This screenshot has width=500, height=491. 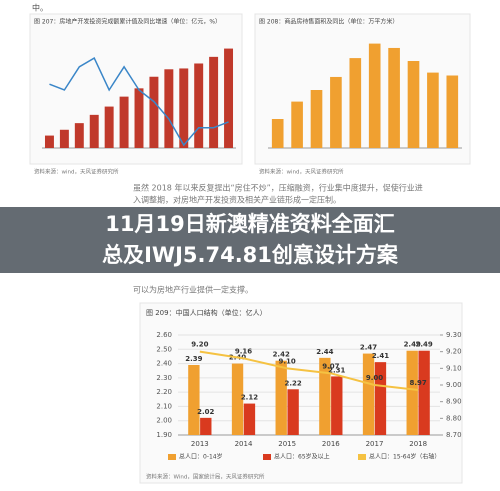 What do you see at coordinates (454, 435) in the screenshot?
I see `y2-tick-label: 8.70` at bounding box center [454, 435].